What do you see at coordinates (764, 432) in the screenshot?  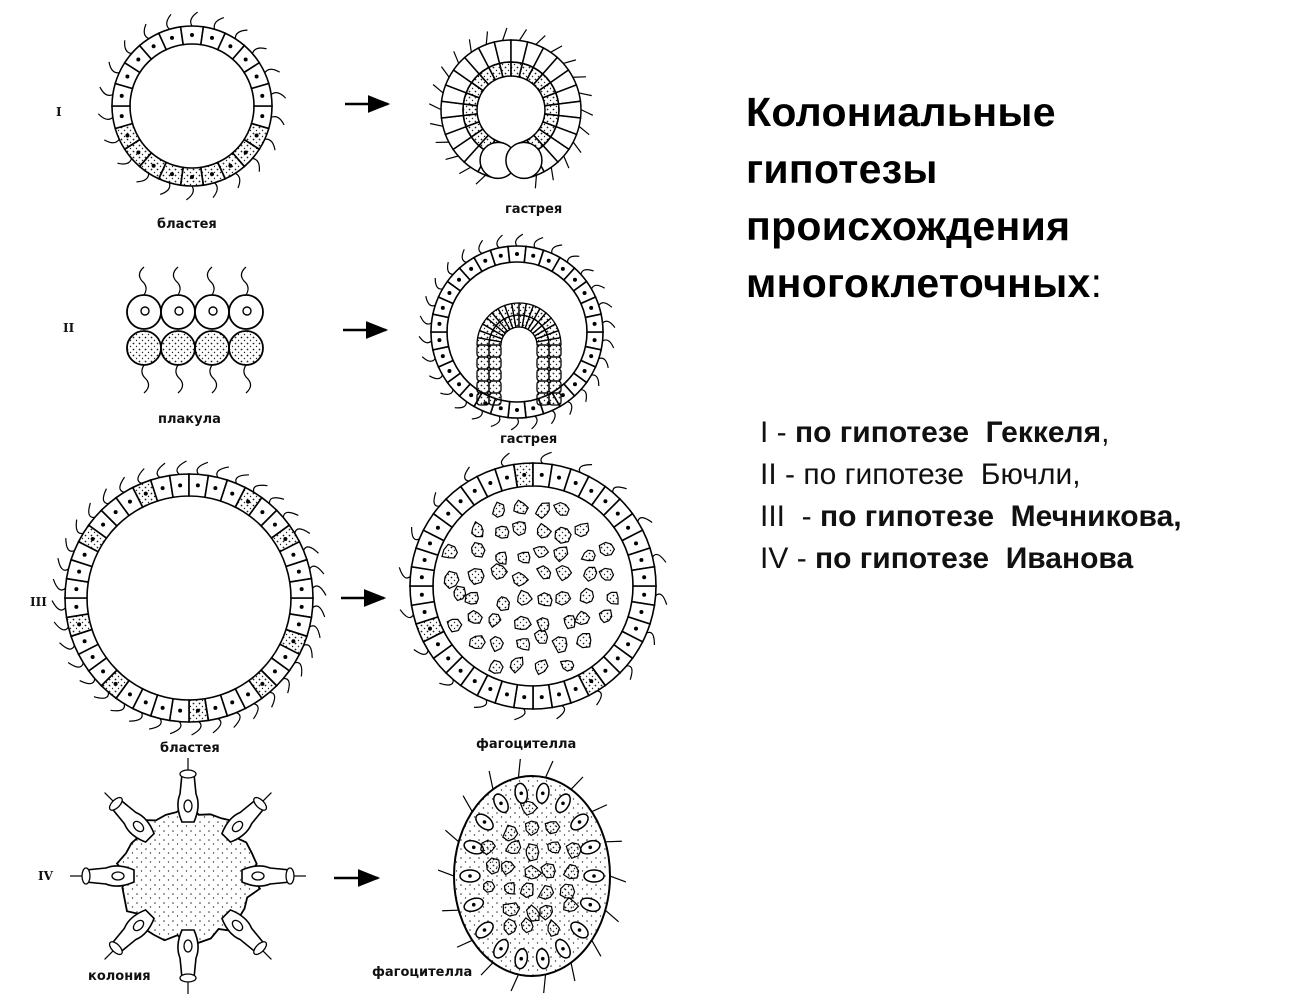 I see `hypothesis-1-numeral: I` at bounding box center [764, 432].